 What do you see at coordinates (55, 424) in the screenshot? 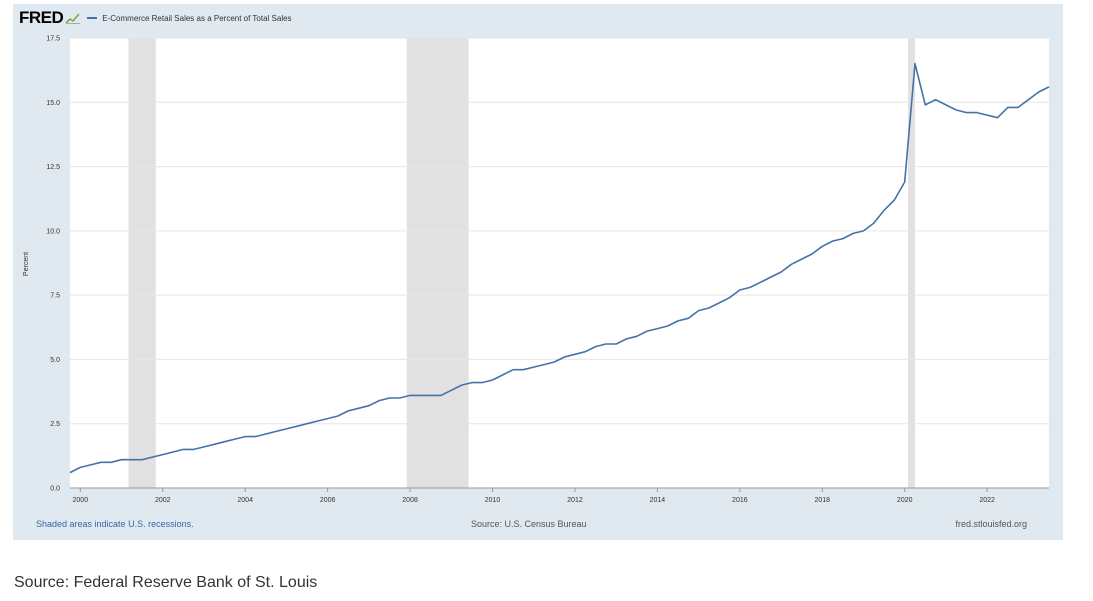
I see `y-tick-label-1: 2.5` at bounding box center [55, 424].